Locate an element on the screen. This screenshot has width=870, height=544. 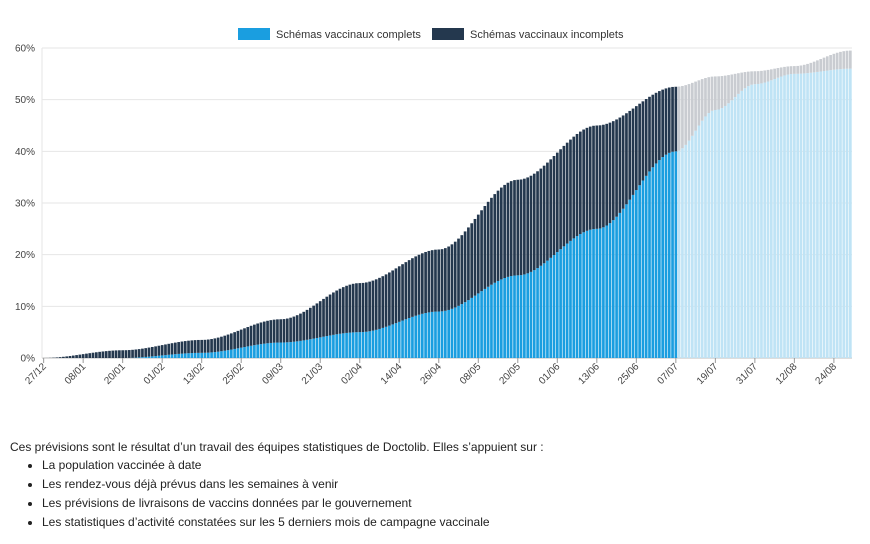
x-tick-label: 31/07 is located at coordinates (748, 374).